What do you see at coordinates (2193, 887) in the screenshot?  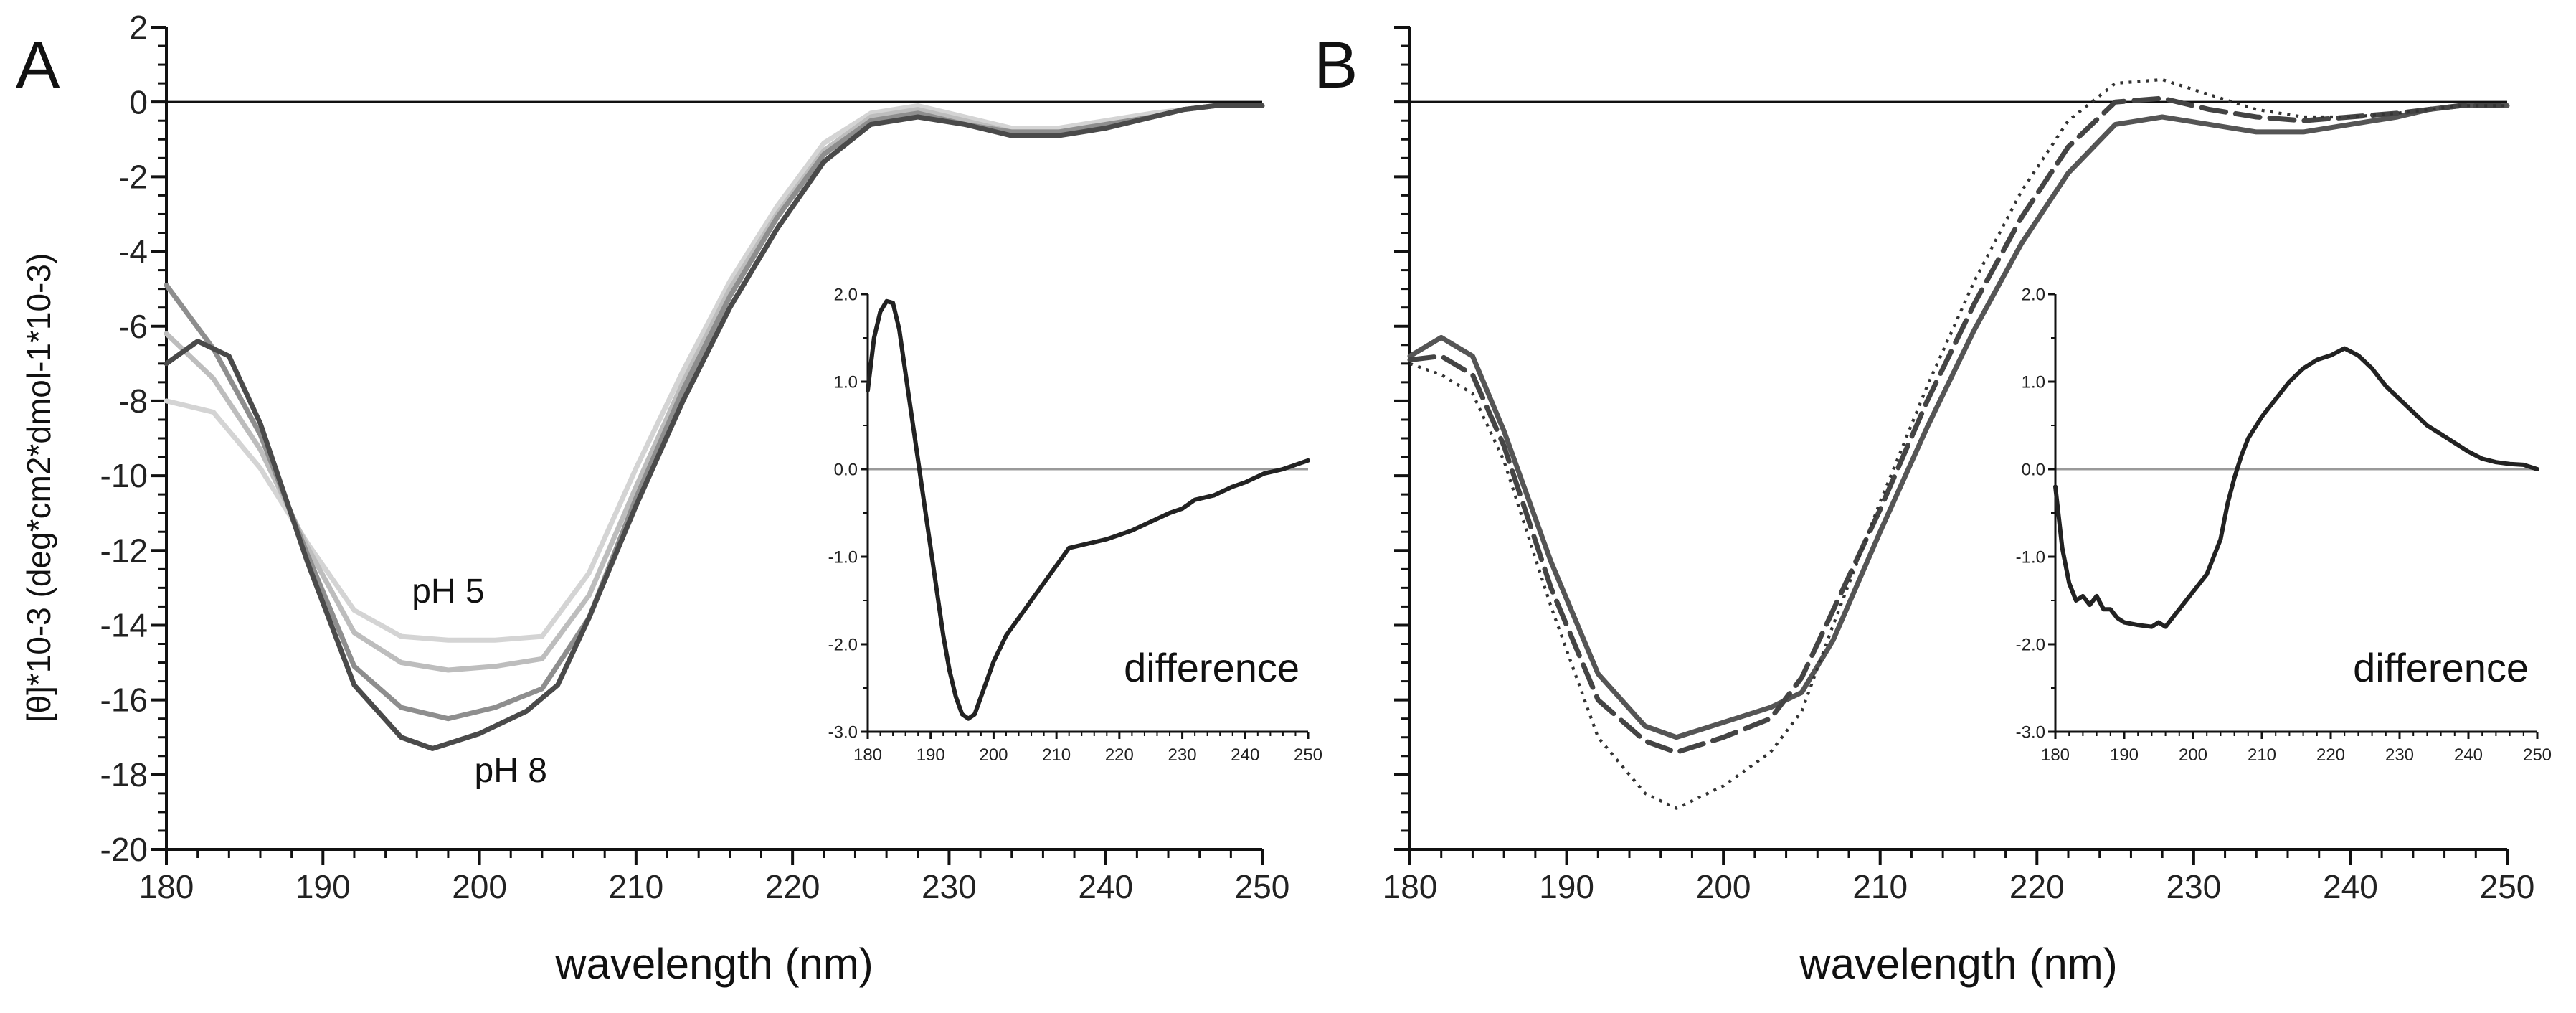 I see `panel-b-x-tick-label: 230` at bounding box center [2193, 887].